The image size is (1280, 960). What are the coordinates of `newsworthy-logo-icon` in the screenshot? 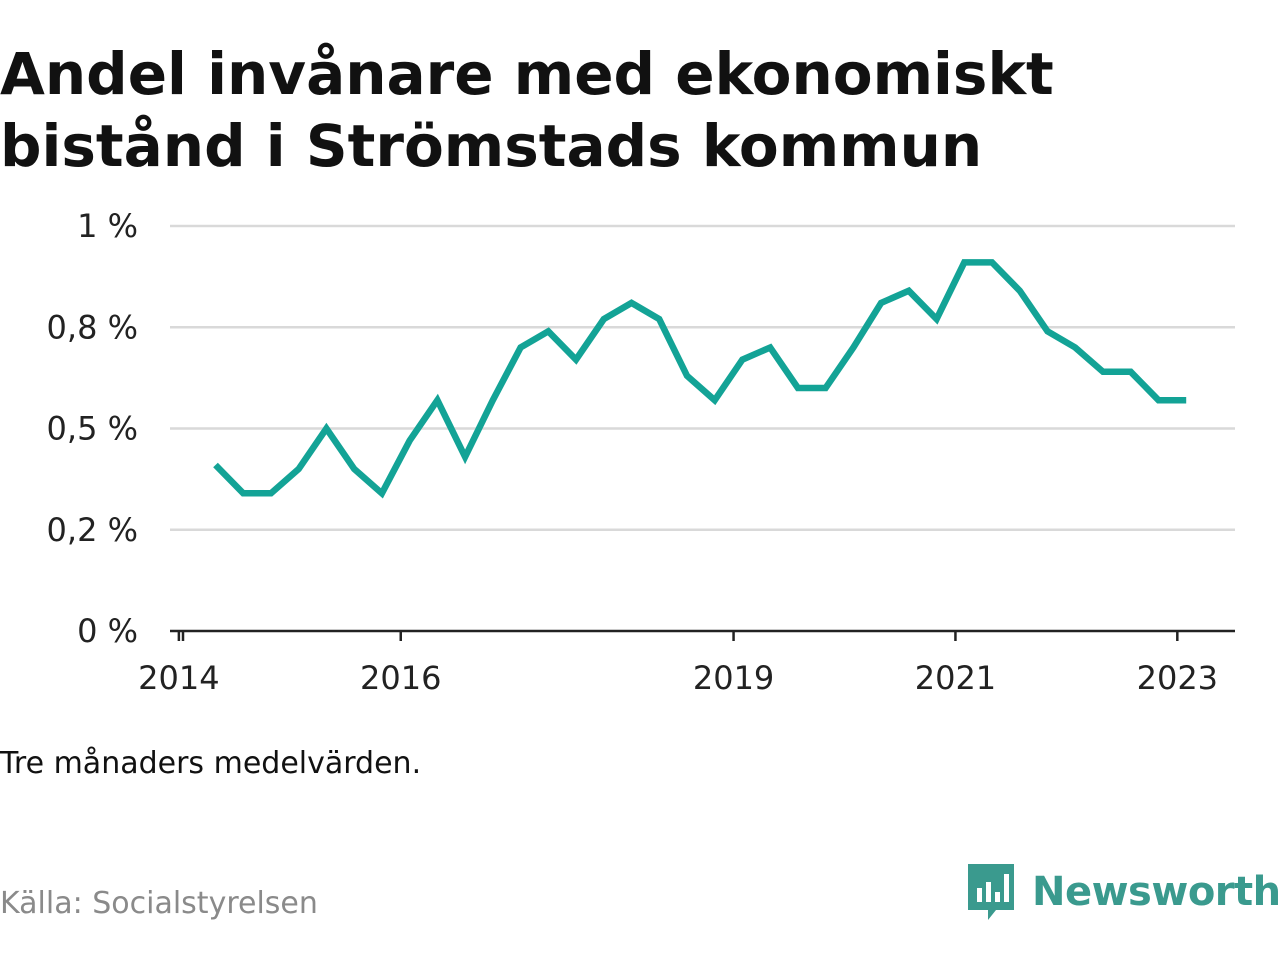 It's located at (991, 892).